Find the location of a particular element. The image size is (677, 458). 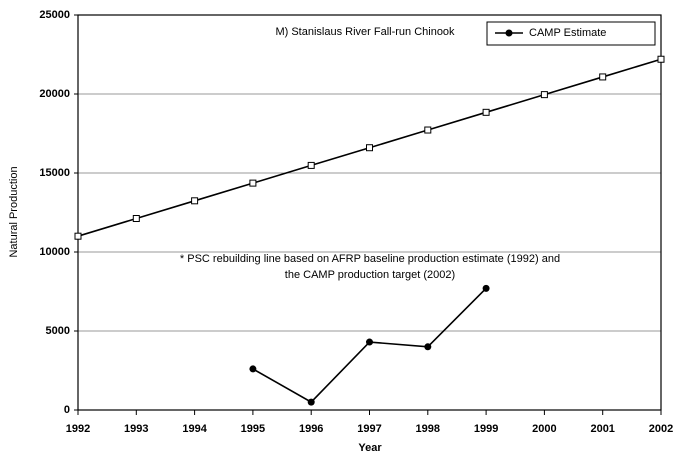

y-tick-label: 5000 is located at coordinates (58, 331).